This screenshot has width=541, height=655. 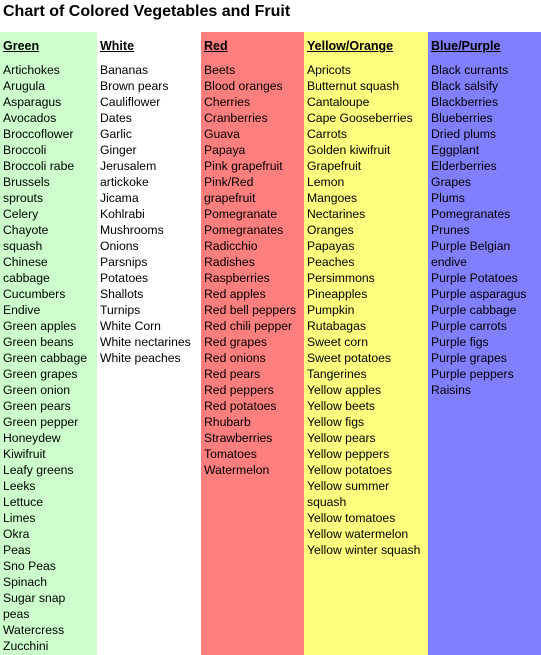 What do you see at coordinates (337, 294) in the screenshot?
I see `list-item: Pineapples` at bounding box center [337, 294].